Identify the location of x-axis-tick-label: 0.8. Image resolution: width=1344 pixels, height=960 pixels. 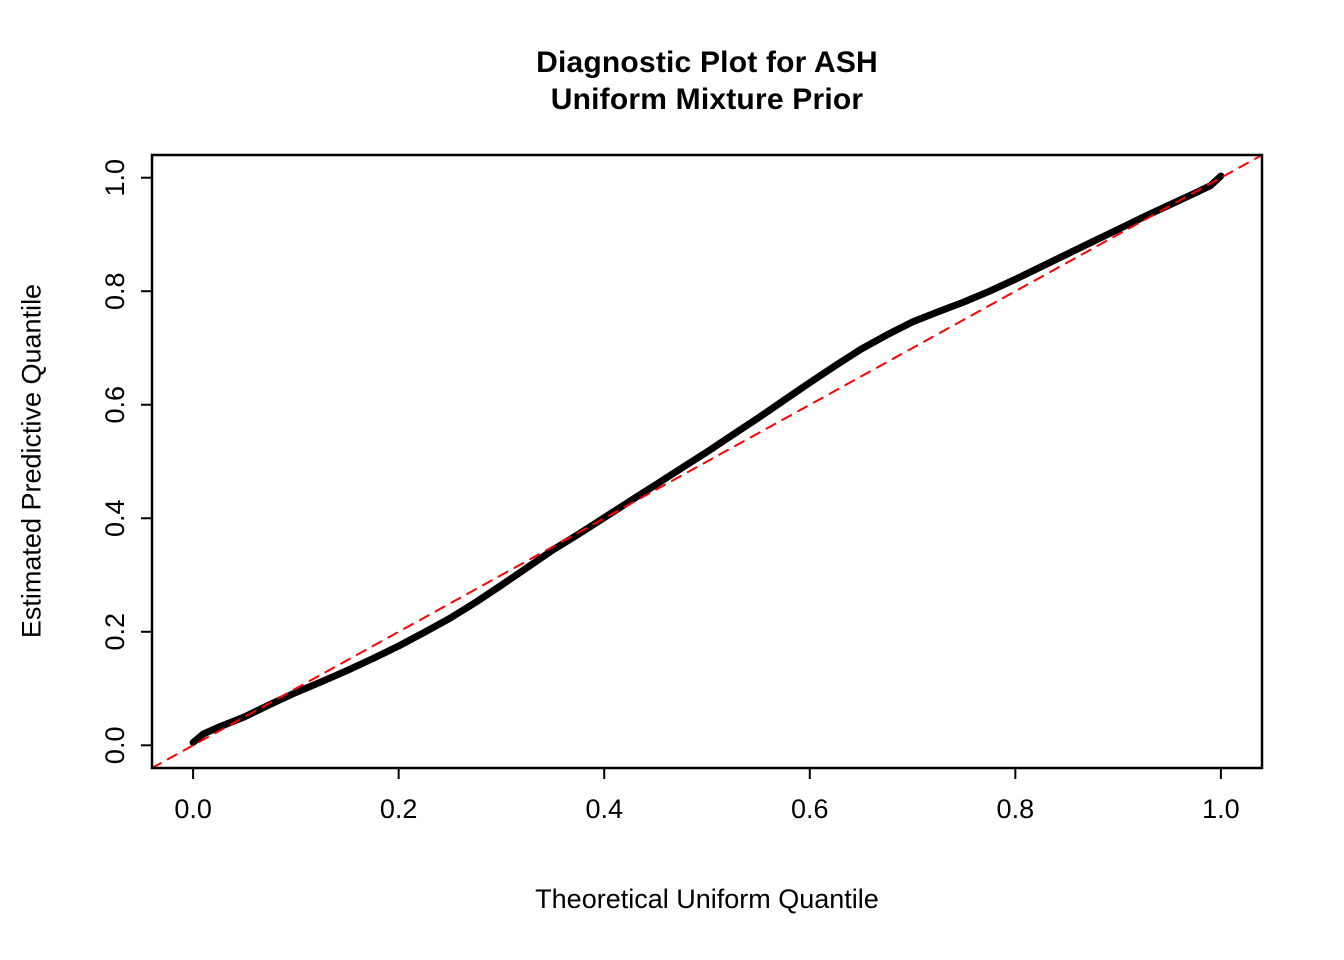
(1016, 809).